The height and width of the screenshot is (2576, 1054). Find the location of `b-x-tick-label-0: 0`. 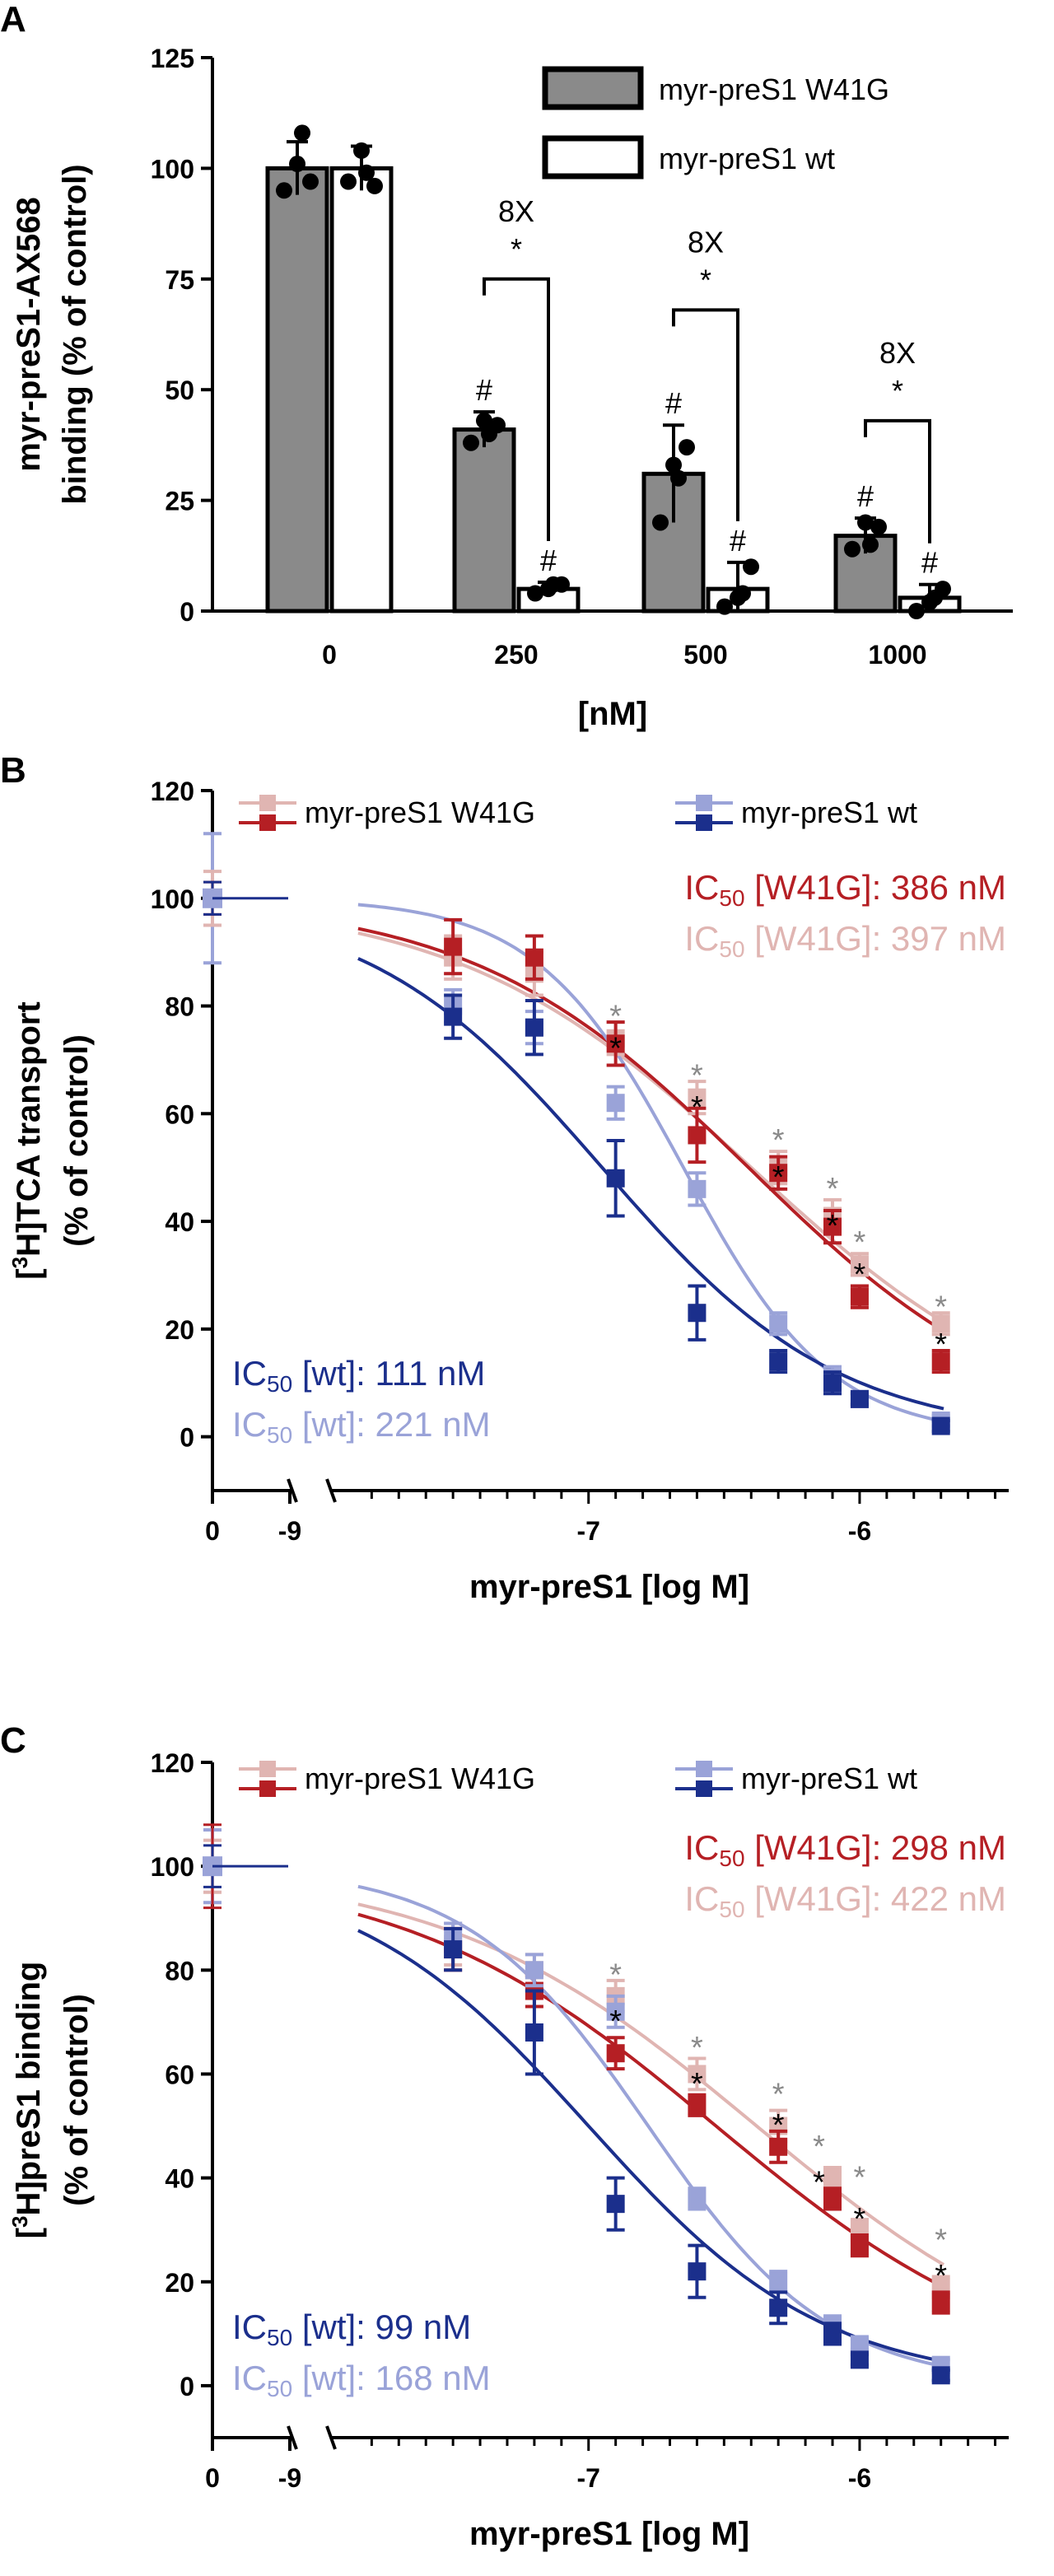

b-x-tick-label-0: 0 is located at coordinates (212, 1531).